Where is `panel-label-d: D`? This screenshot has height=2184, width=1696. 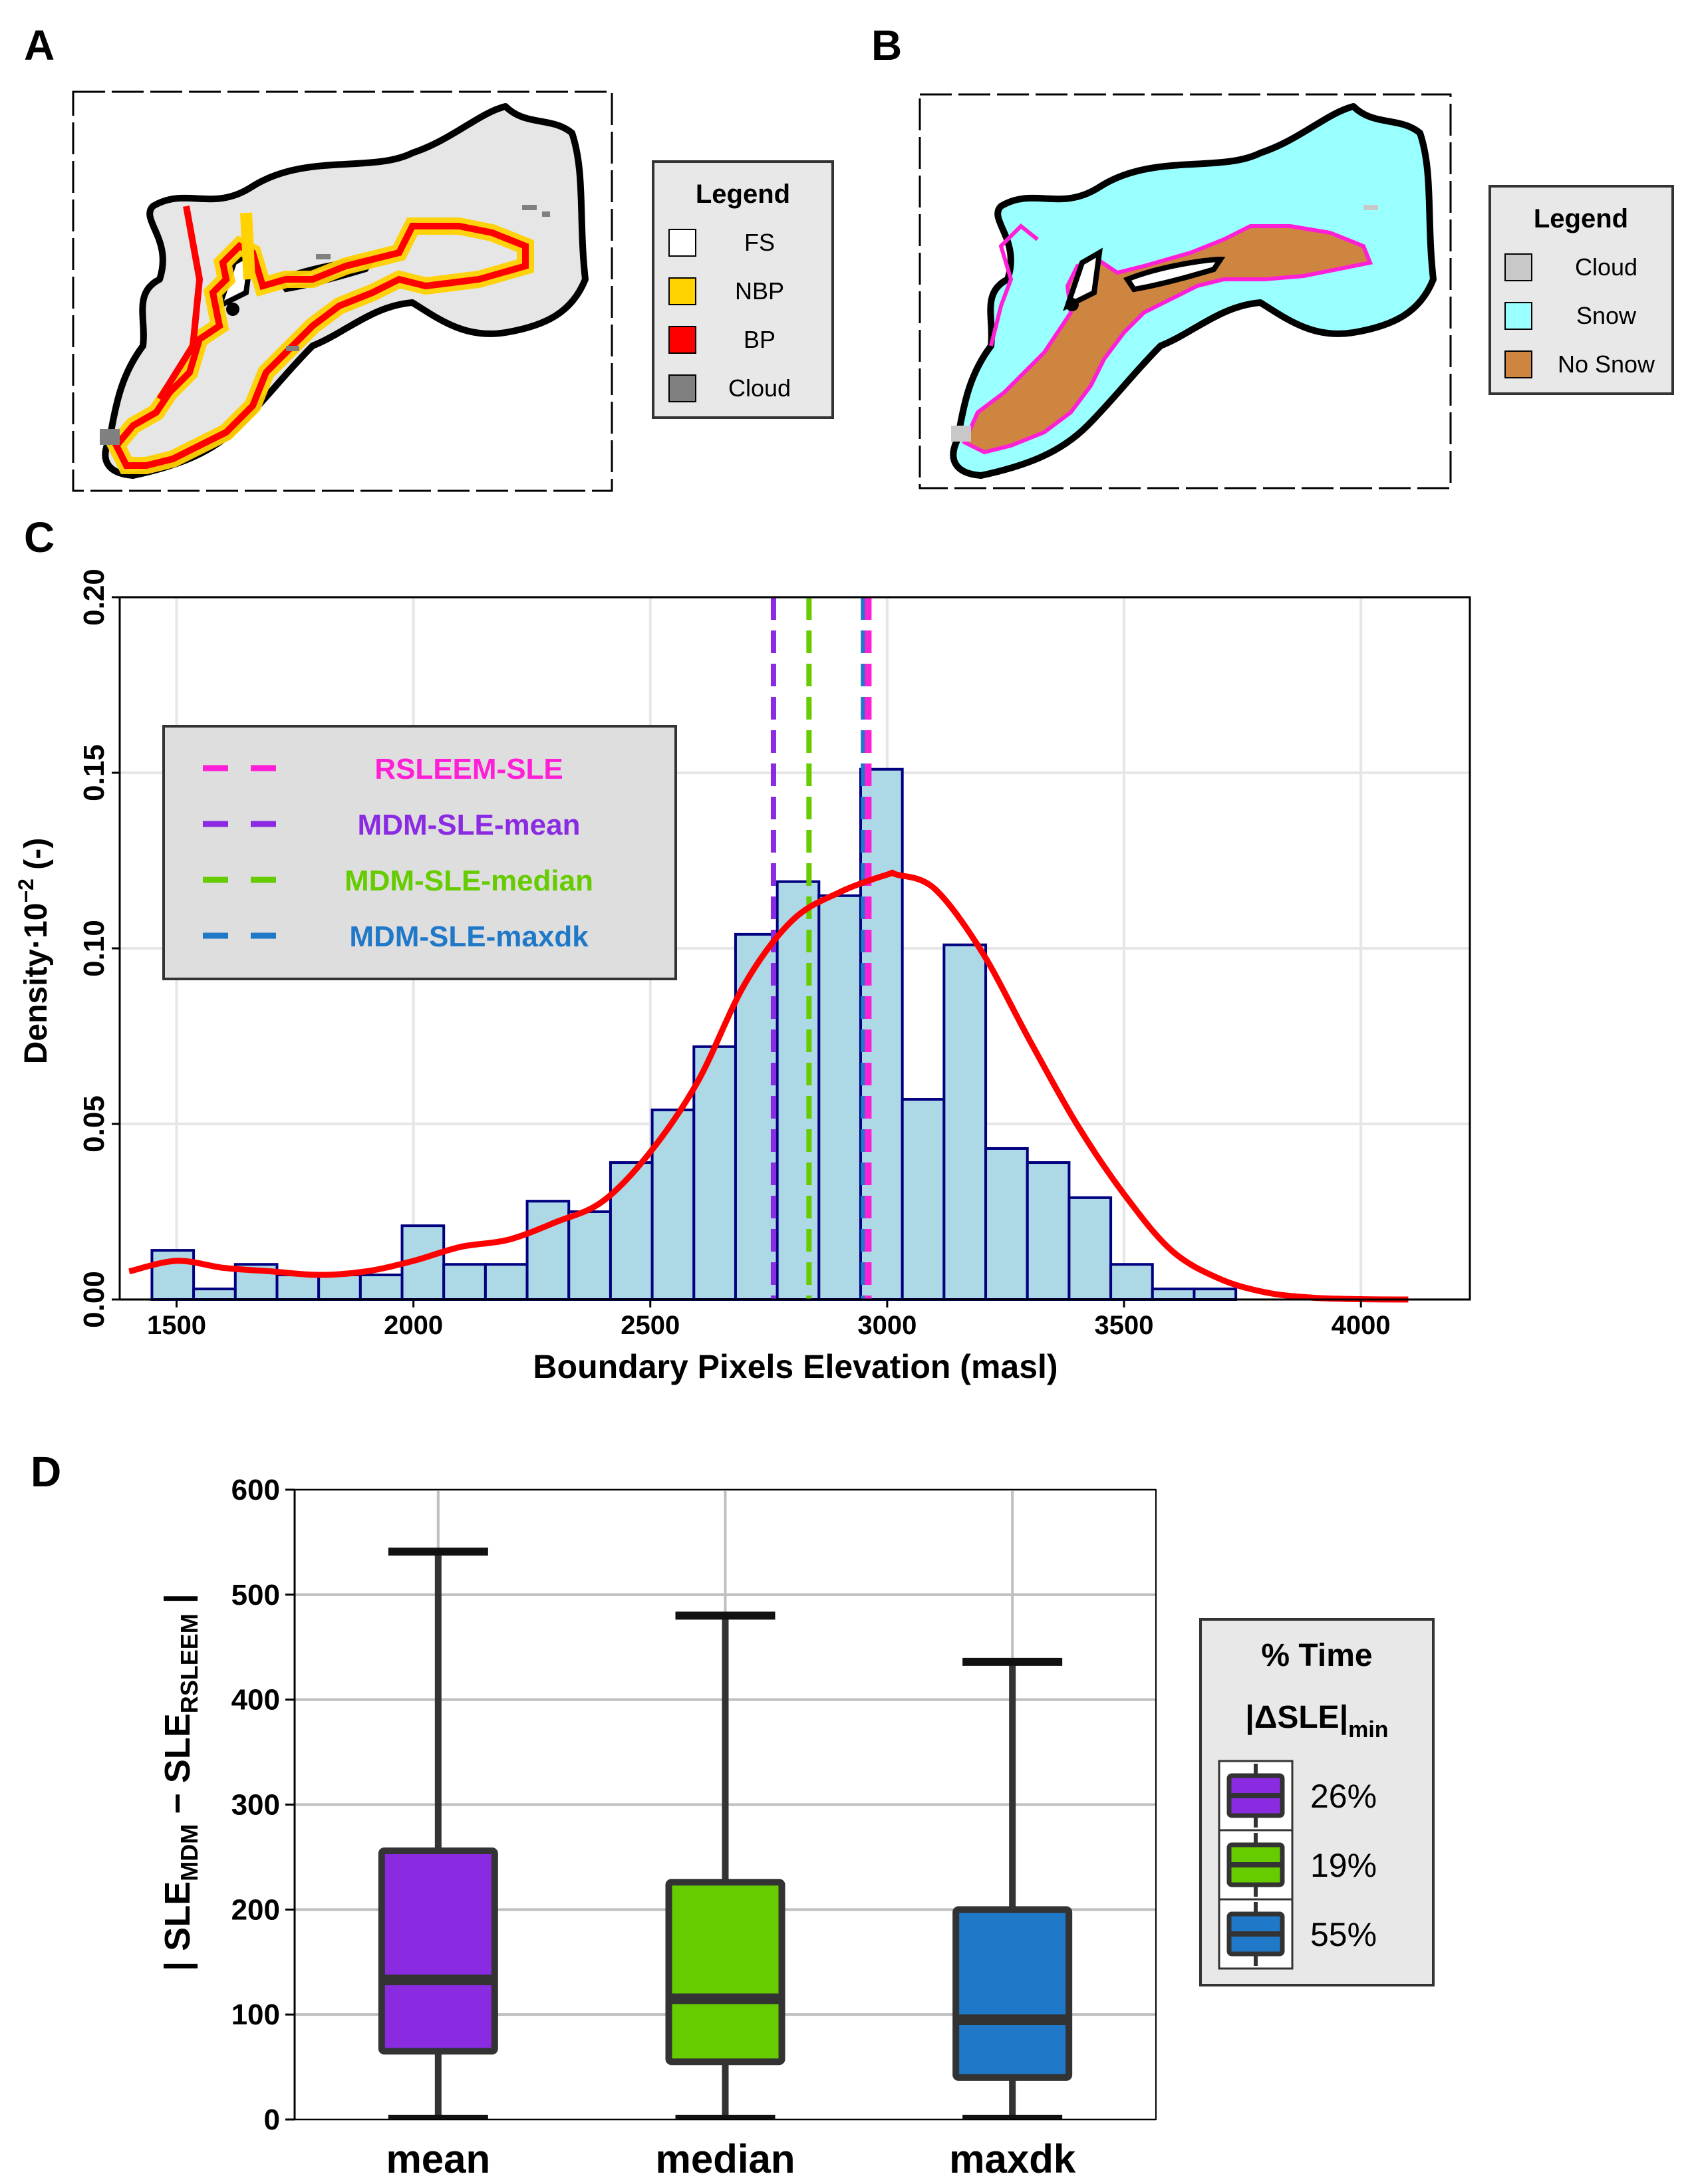 panel-label-d: D is located at coordinates (46, 1472).